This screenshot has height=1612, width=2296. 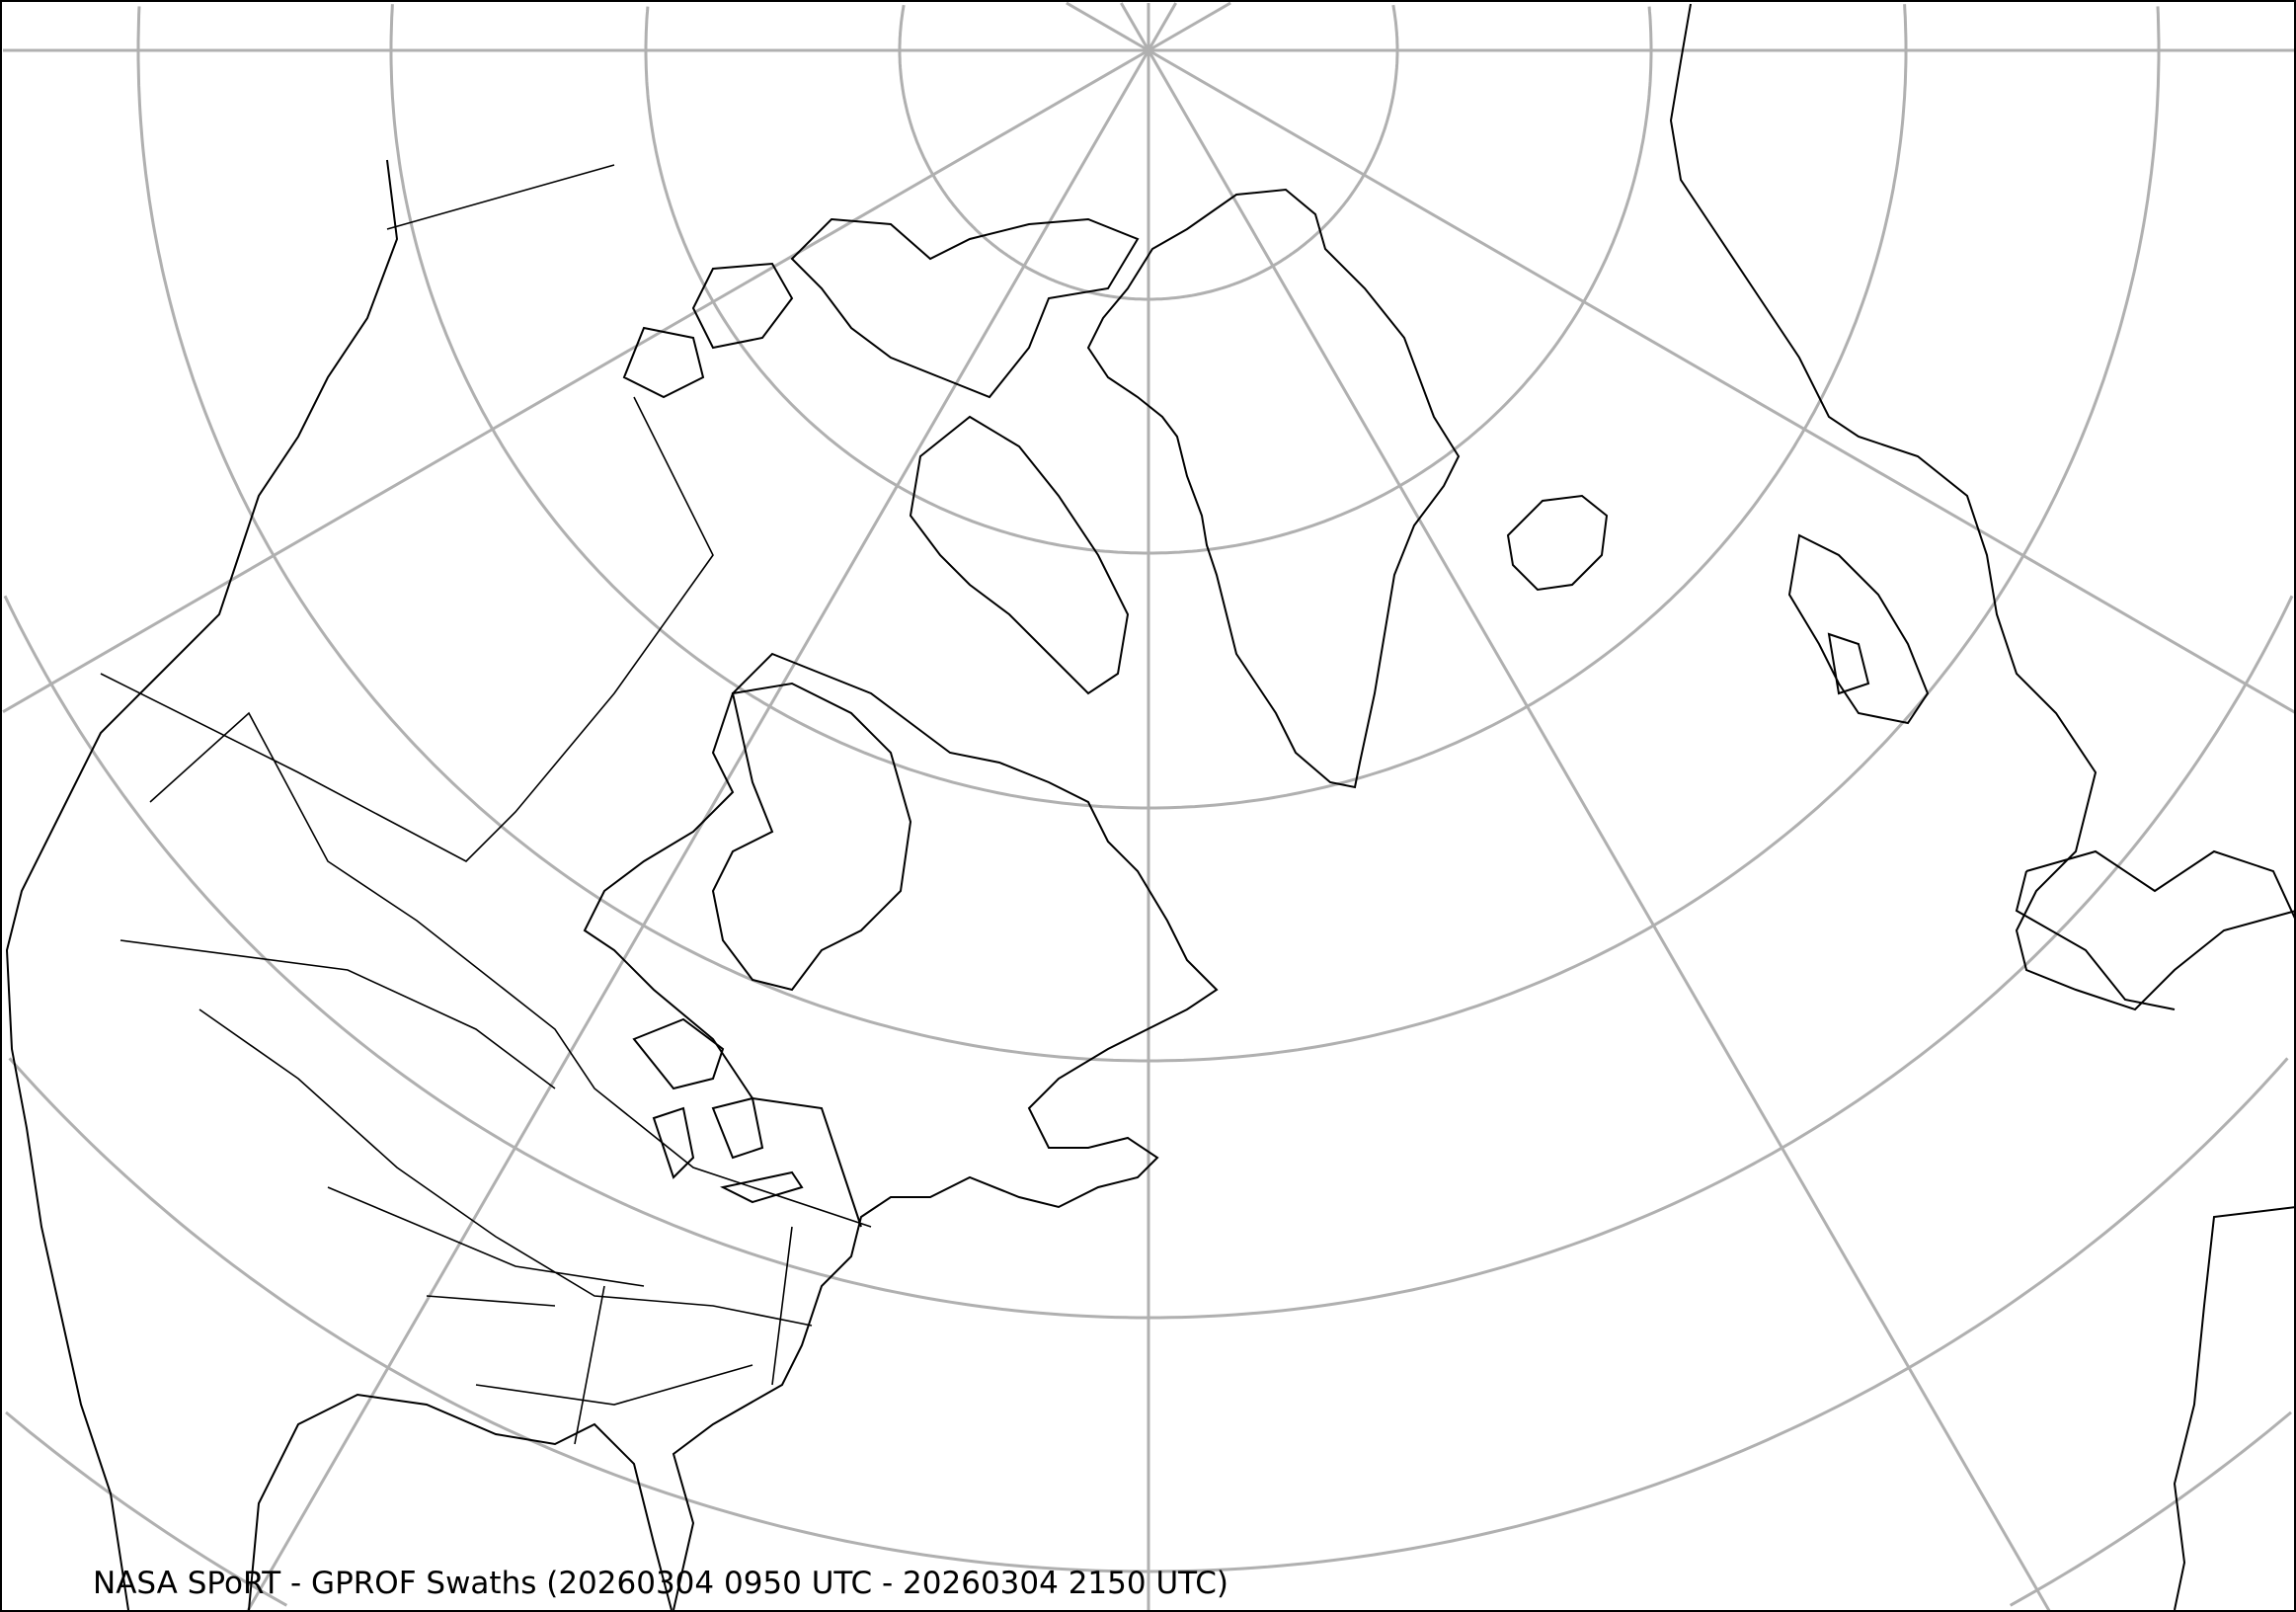 I want to click on british-isles, so click(x=1859, y=629).